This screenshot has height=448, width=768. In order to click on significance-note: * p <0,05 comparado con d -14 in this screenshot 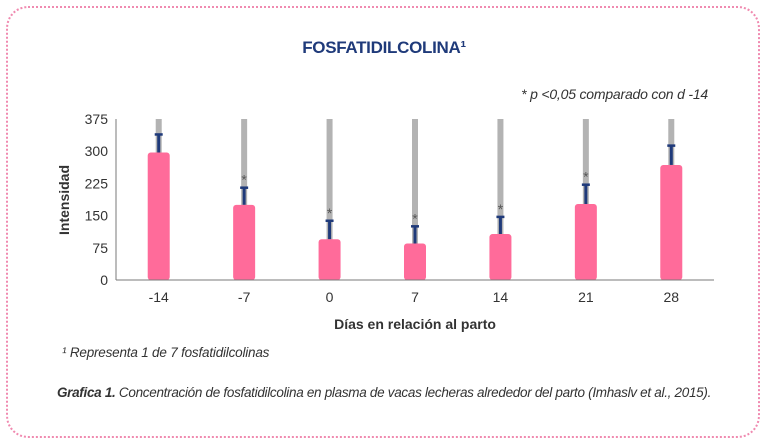, I will do `click(614, 94)`.